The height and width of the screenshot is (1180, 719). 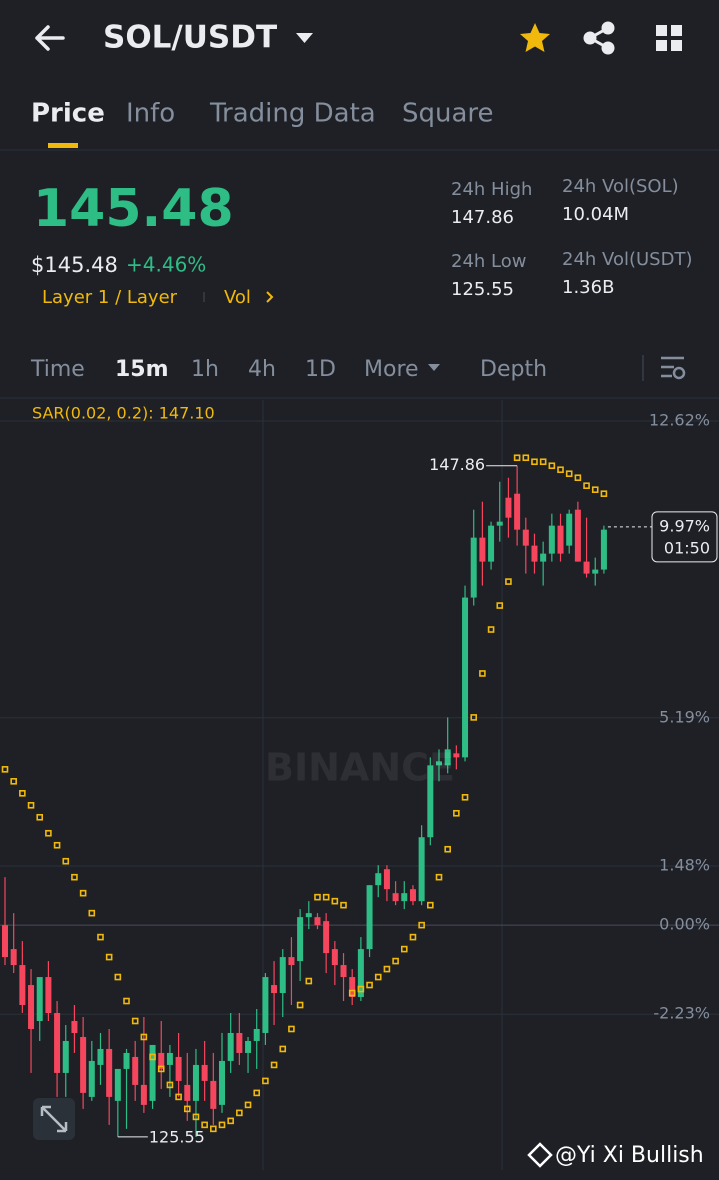 I want to click on share-button, so click(x=599, y=38).